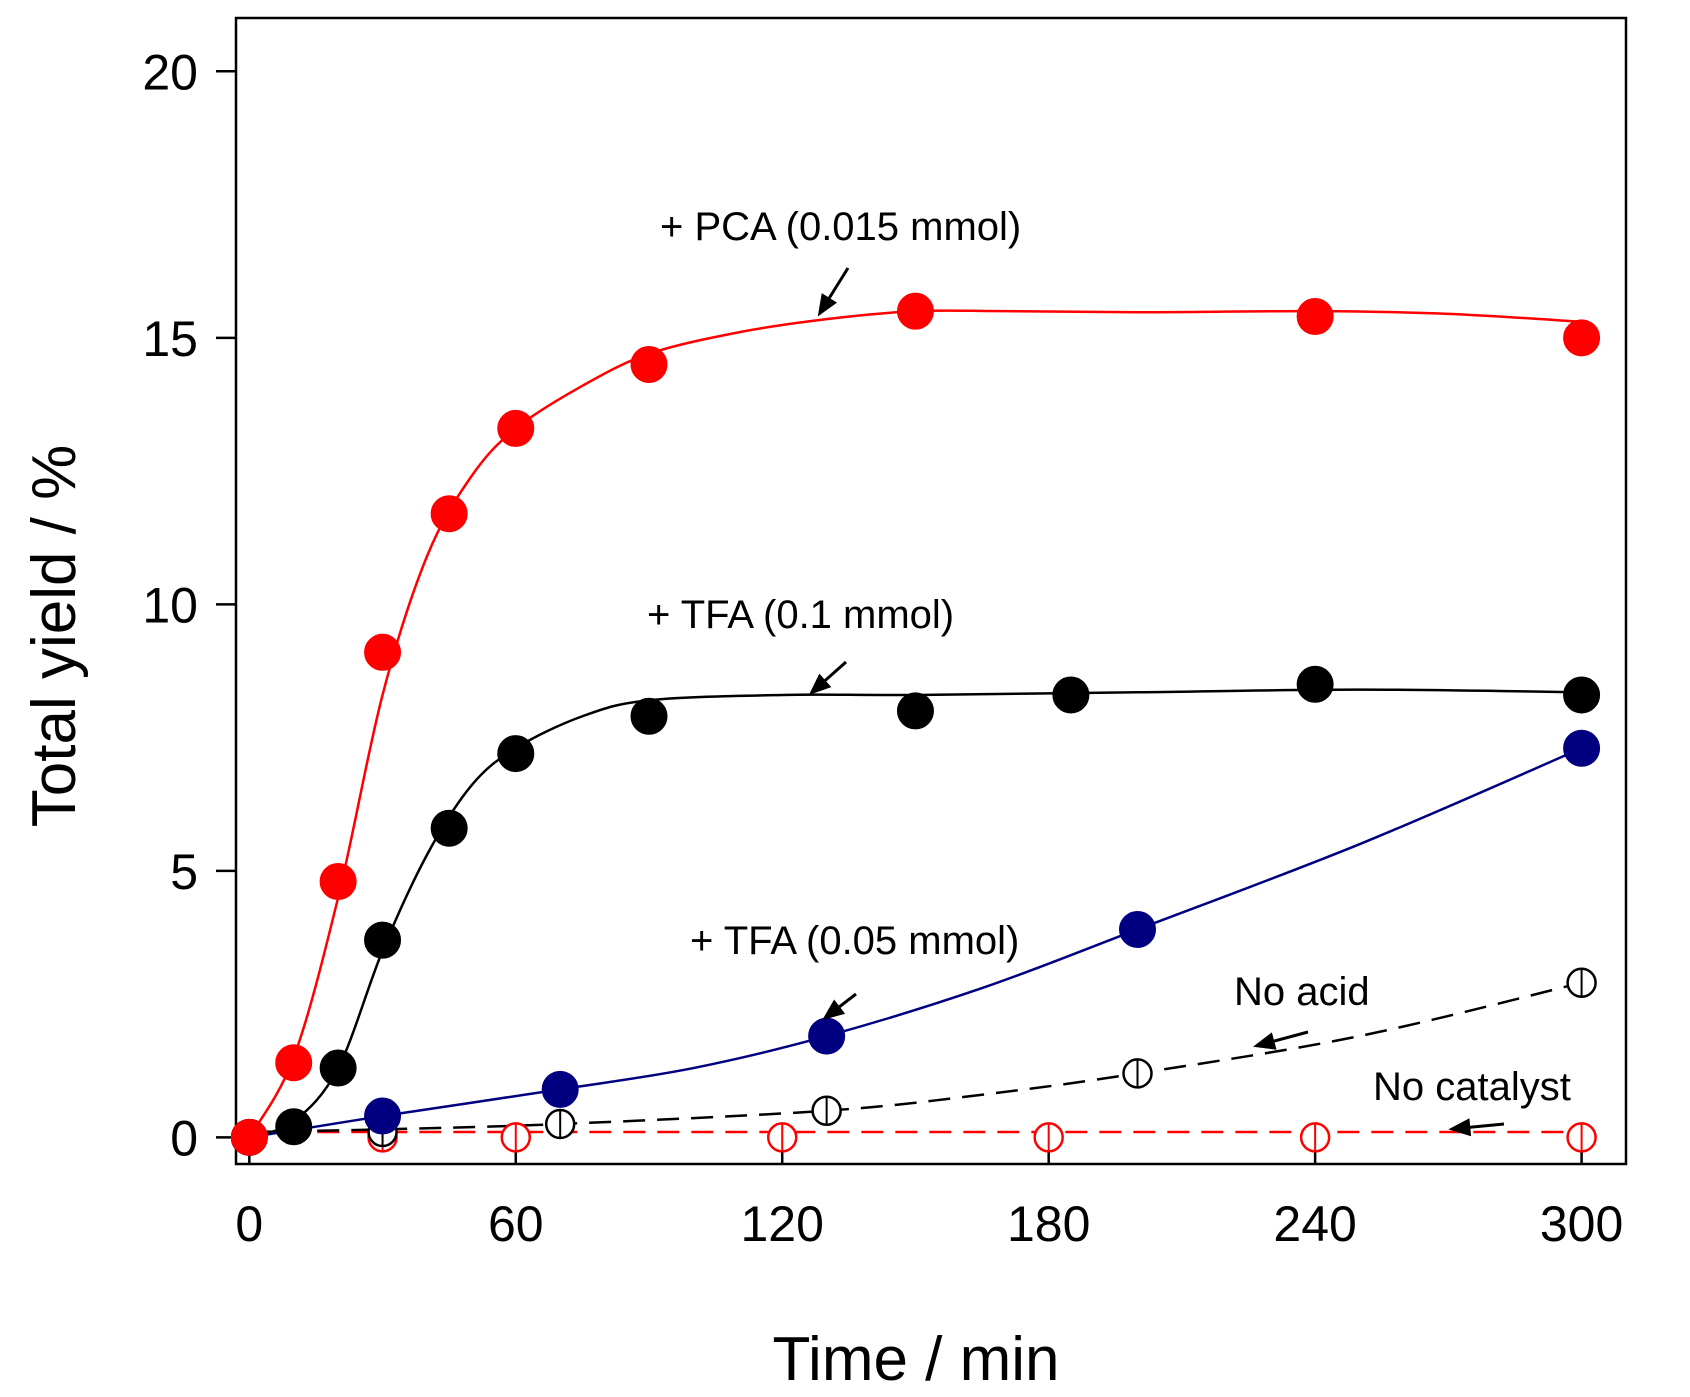  Describe the element at coordinates (184, 1138) in the screenshot. I see `y-tick-label-0: 0` at that location.